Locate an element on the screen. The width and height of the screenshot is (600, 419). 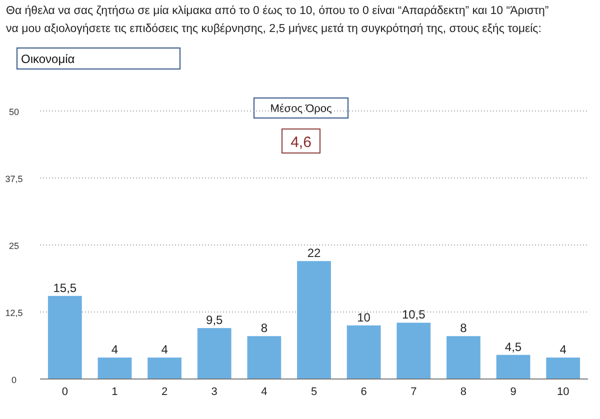
annotation: 4,6 is located at coordinates (301, 142).